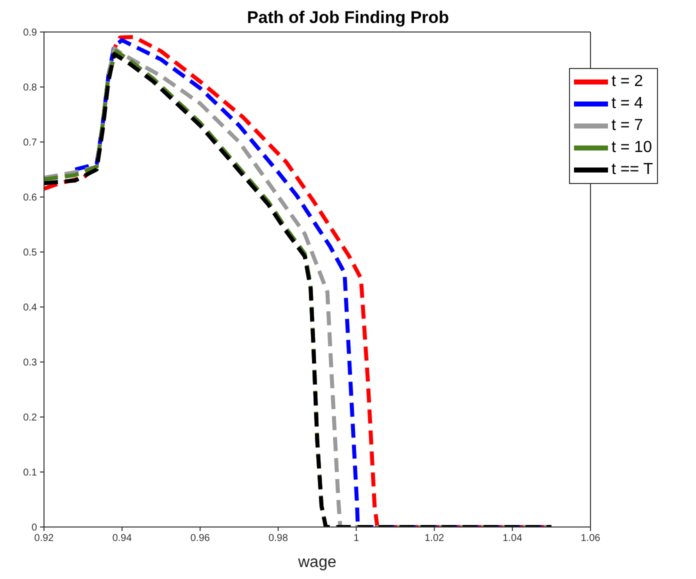 This screenshot has width=696, height=579. Describe the element at coordinates (30, 418) in the screenshot. I see `y-tick-label: 0.2` at that location.